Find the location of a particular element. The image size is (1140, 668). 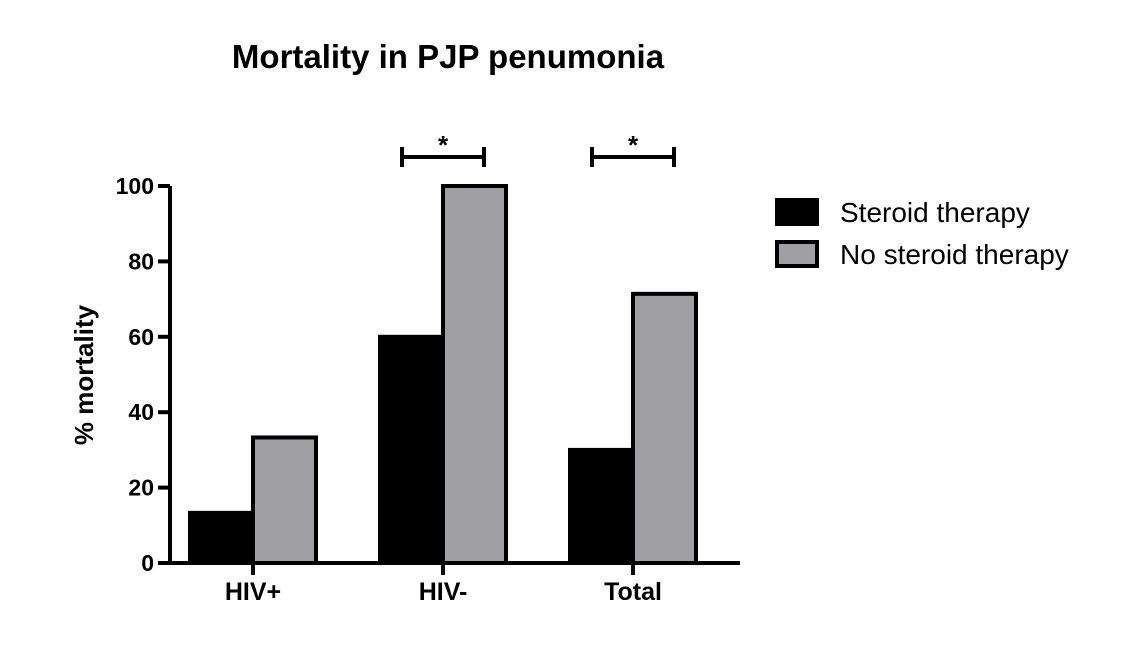

y-tick-label: 40 is located at coordinates (141, 412).